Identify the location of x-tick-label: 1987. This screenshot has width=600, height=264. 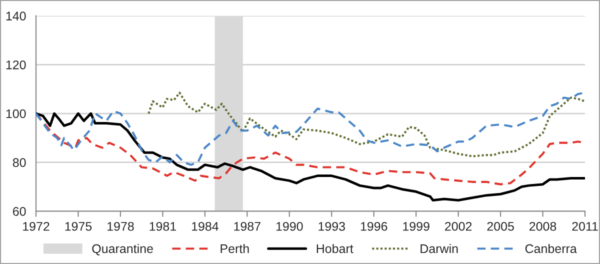
(247, 226).